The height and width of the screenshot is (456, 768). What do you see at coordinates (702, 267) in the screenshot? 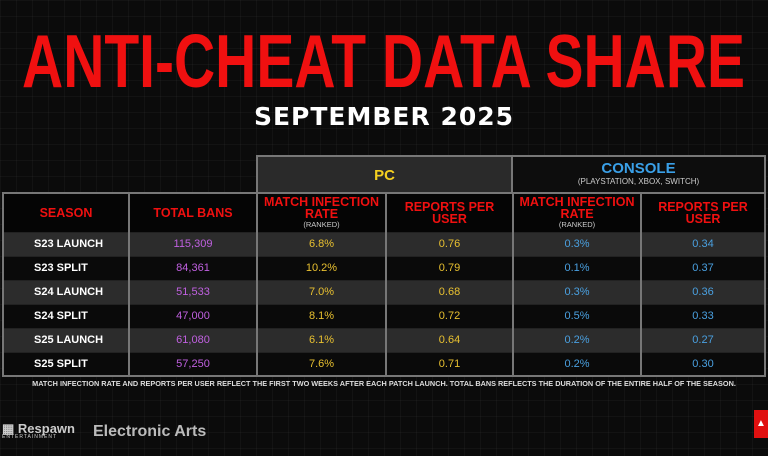
I see `cell-con-rpu: 0.37` at bounding box center [702, 267].